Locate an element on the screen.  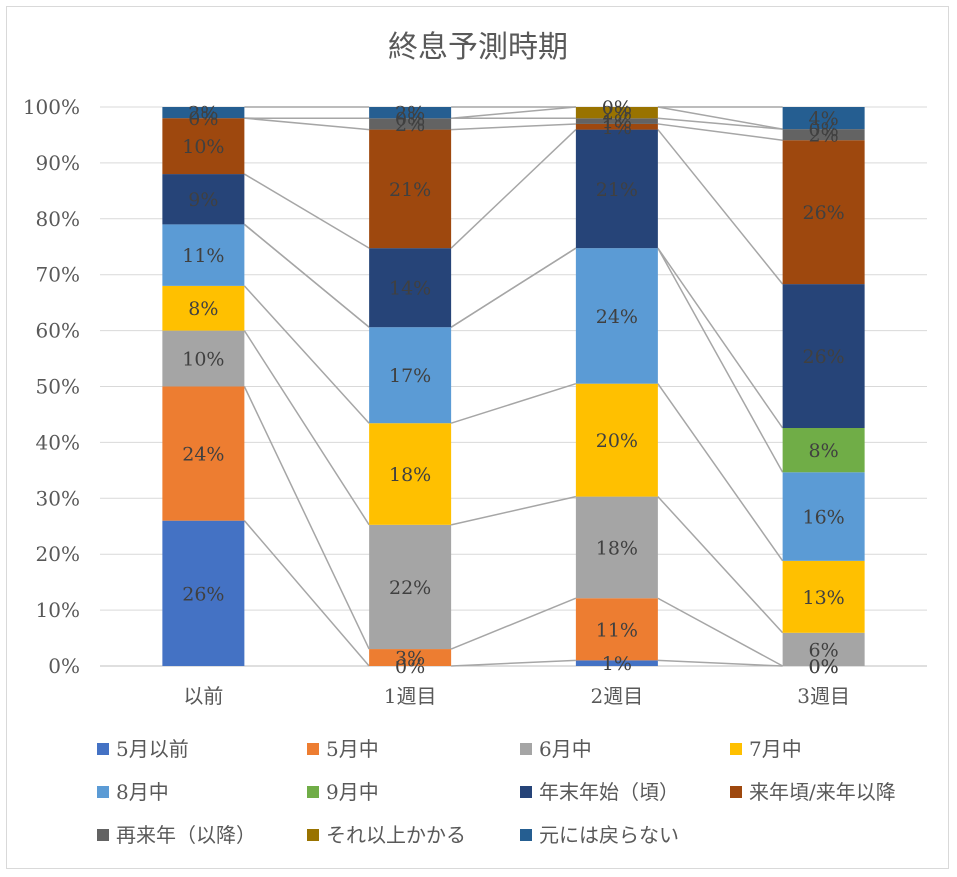
data-label: 20% is located at coordinates (617, 441).